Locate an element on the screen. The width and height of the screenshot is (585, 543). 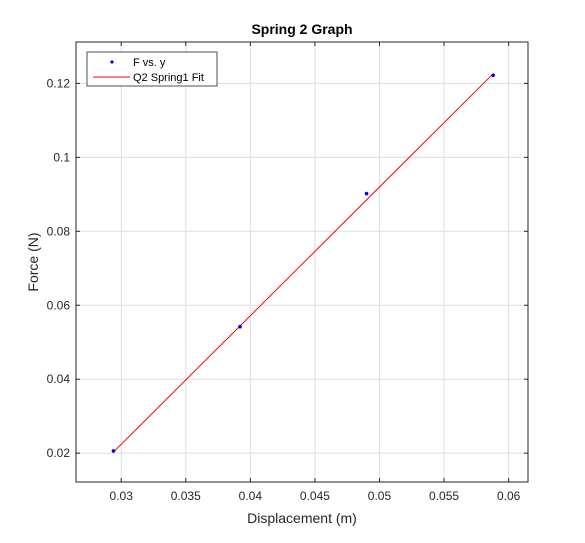
y-tick-label: 0.1 is located at coordinates (61, 157).